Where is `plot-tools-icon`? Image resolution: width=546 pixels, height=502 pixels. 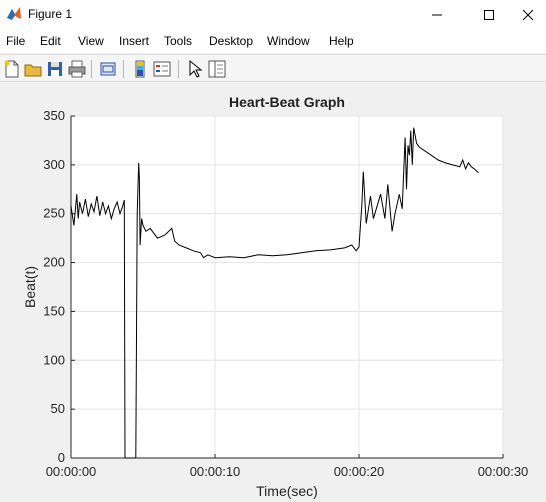 plot-tools-icon is located at coordinates (217, 69).